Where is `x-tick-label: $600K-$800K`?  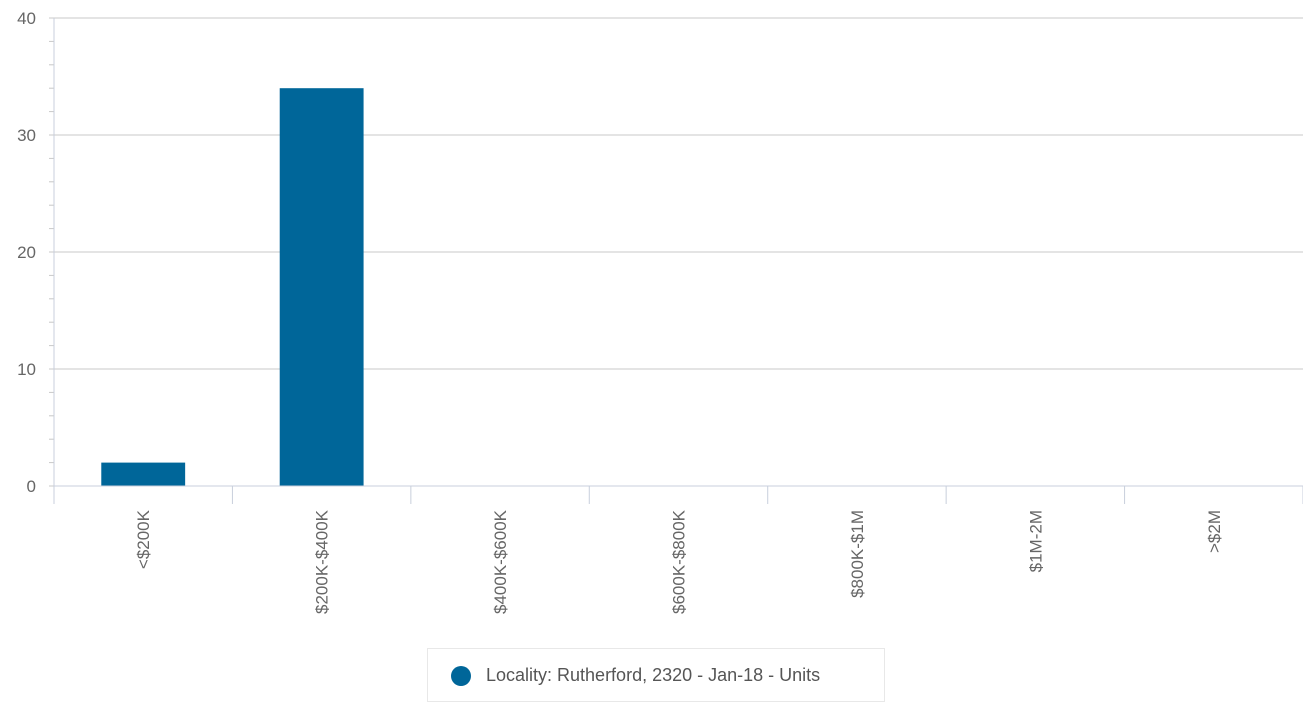 x-tick-label: $600K-$800K is located at coordinates (679, 561).